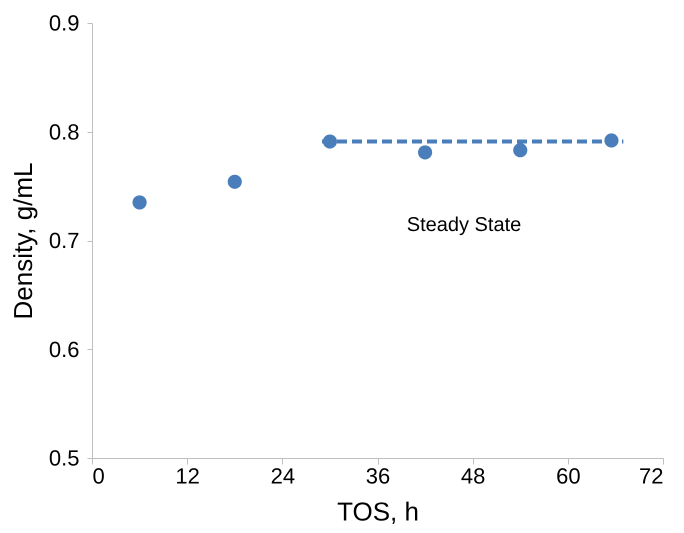 This screenshot has width=684, height=533. I want to click on x-axis-title: TOS, h, so click(378, 511).